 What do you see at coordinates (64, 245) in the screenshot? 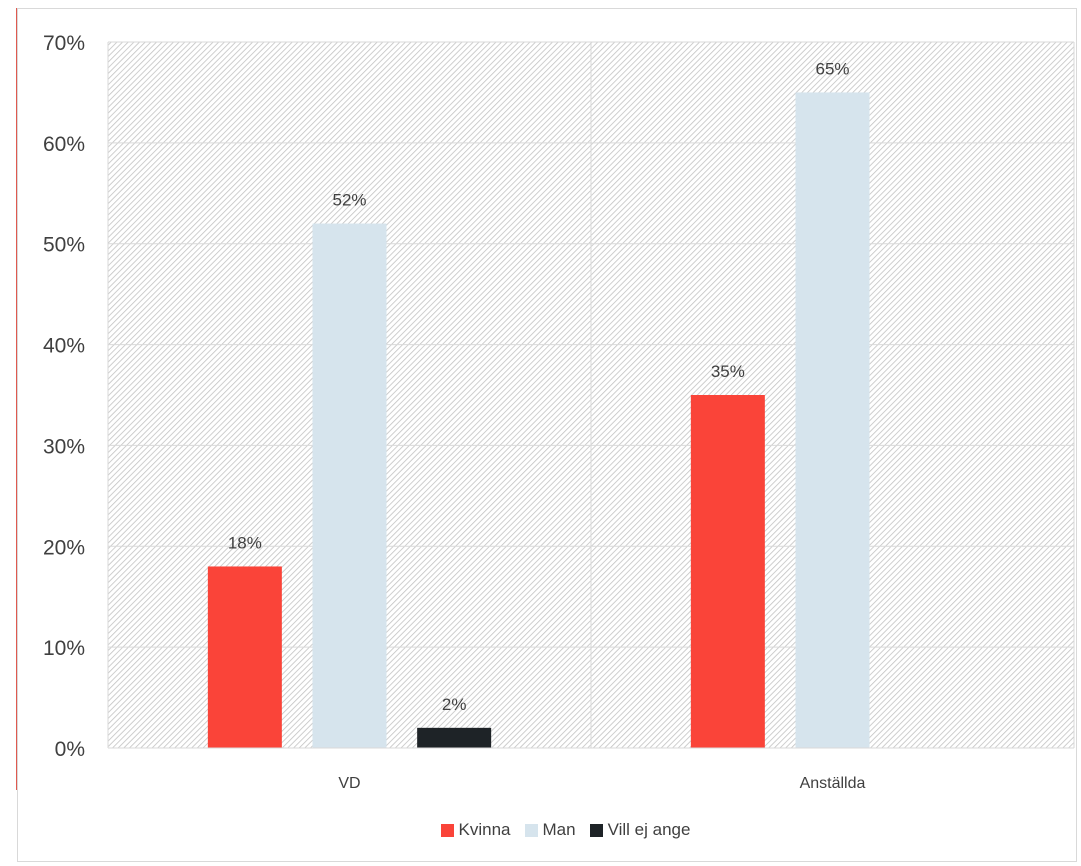
I see `y-tick-label: 50%` at bounding box center [64, 245].